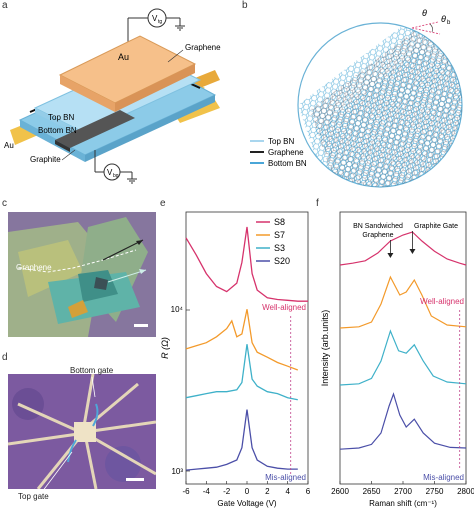 This screenshot has height=515, width=474. Describe the element at coordinates (308, 491) in the screenshot. I see `x-tick-label: 6` at that location.